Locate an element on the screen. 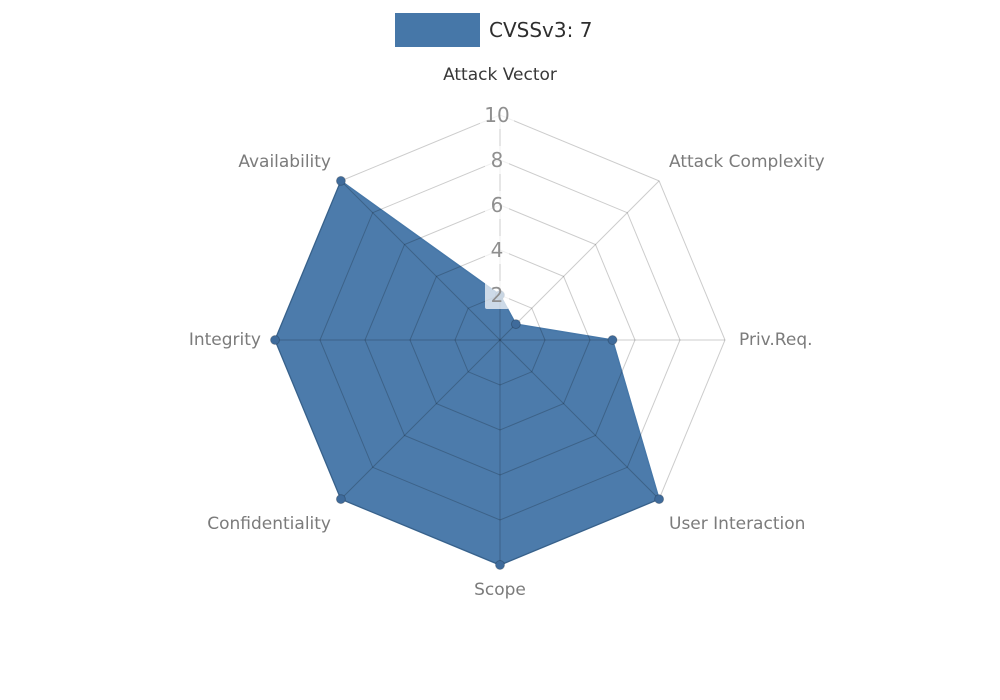  tick-label-10: 10 is located at coordinates (496, 115).